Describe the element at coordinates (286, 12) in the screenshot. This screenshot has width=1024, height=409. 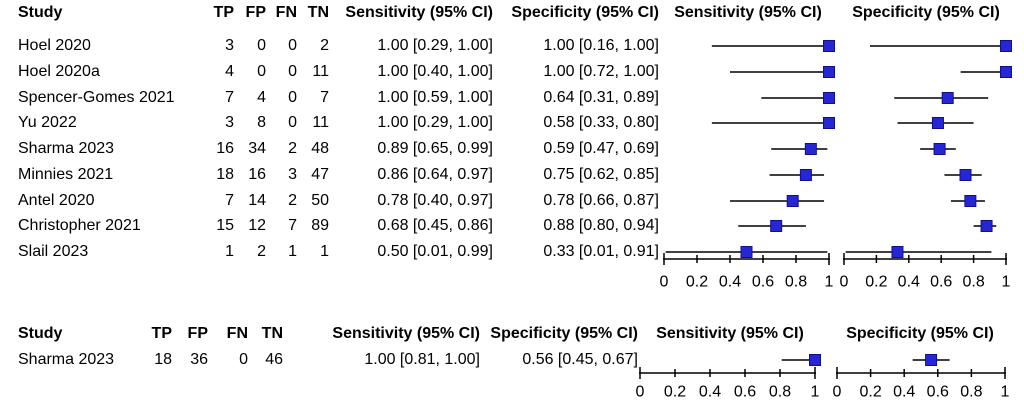
I see `column-header-fn: FN` at that location.